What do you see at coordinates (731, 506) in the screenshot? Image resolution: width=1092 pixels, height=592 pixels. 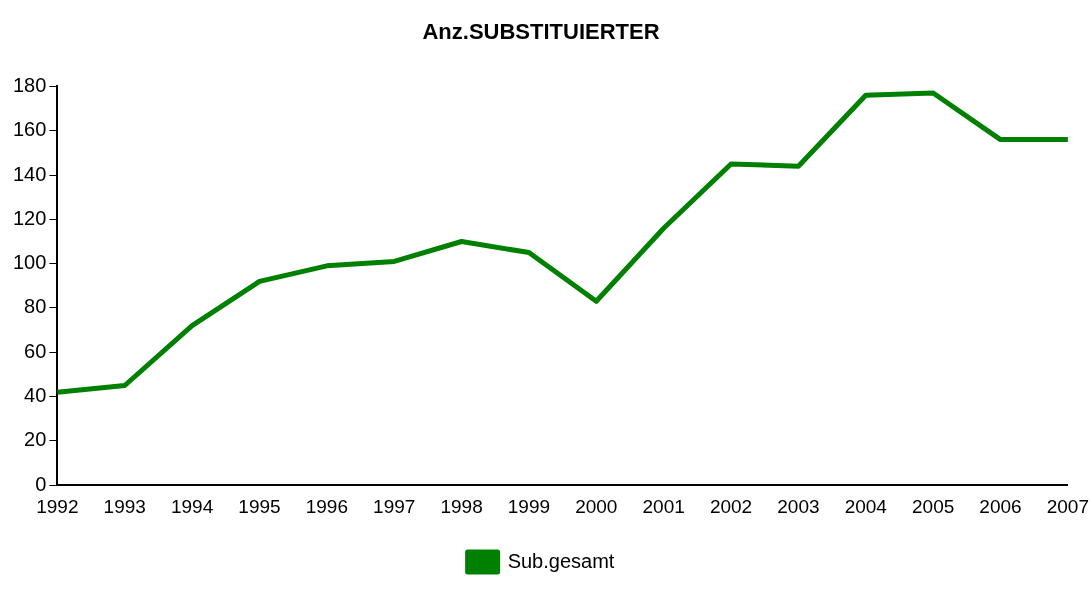 I see `x-tick-label: 2002` at bounding box center [731, 506].